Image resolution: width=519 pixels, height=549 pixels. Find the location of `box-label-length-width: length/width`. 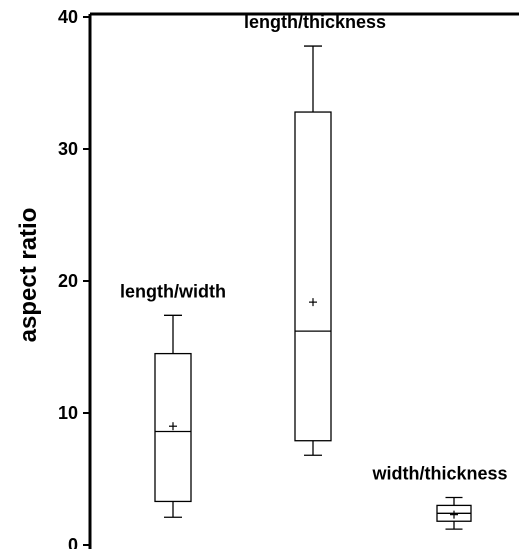

box-label-length-width: length/width is located at coordinates (173, 291).